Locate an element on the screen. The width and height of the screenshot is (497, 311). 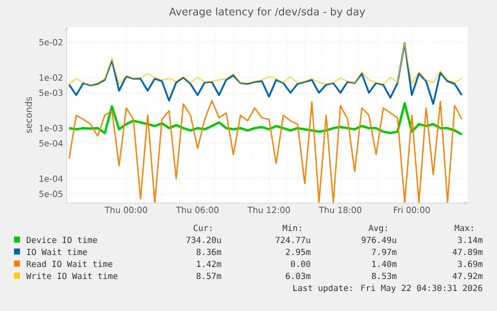
text: 7.97m is located at coordinates (384, 252).